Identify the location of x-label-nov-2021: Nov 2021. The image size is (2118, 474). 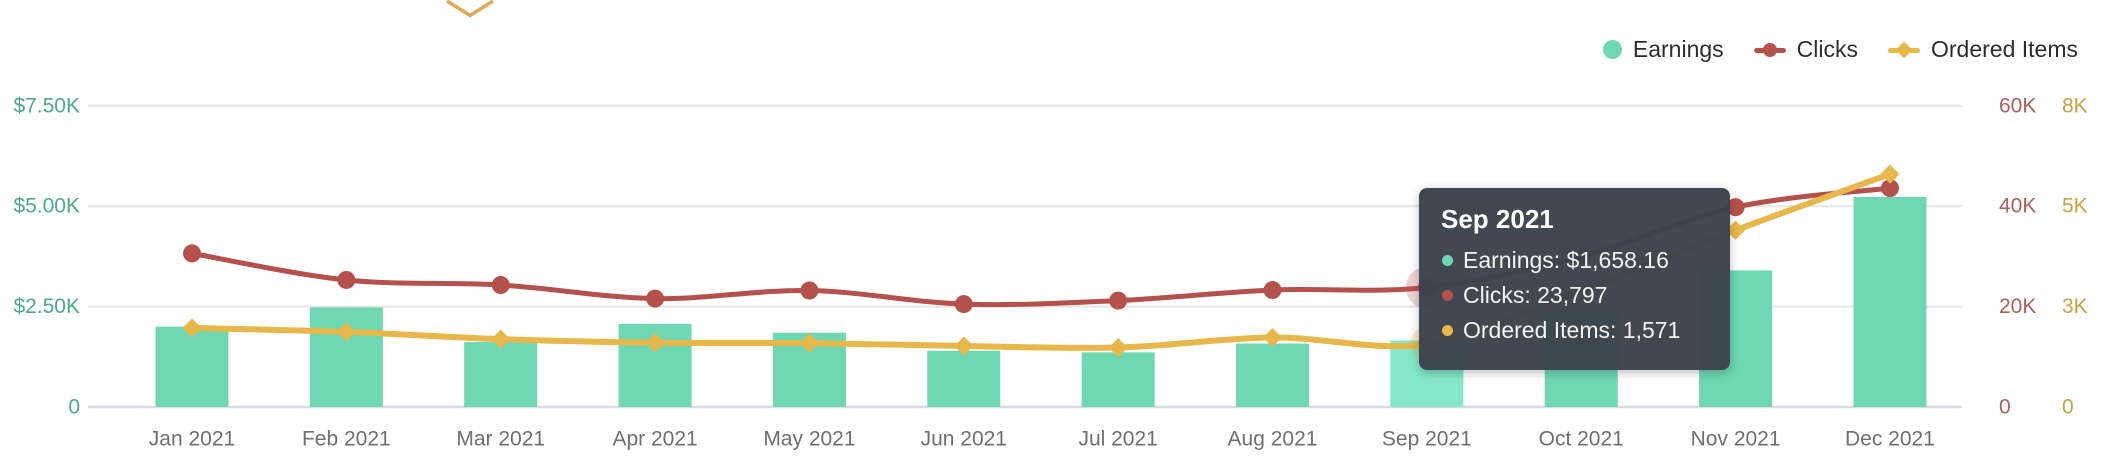
(1736, 439).